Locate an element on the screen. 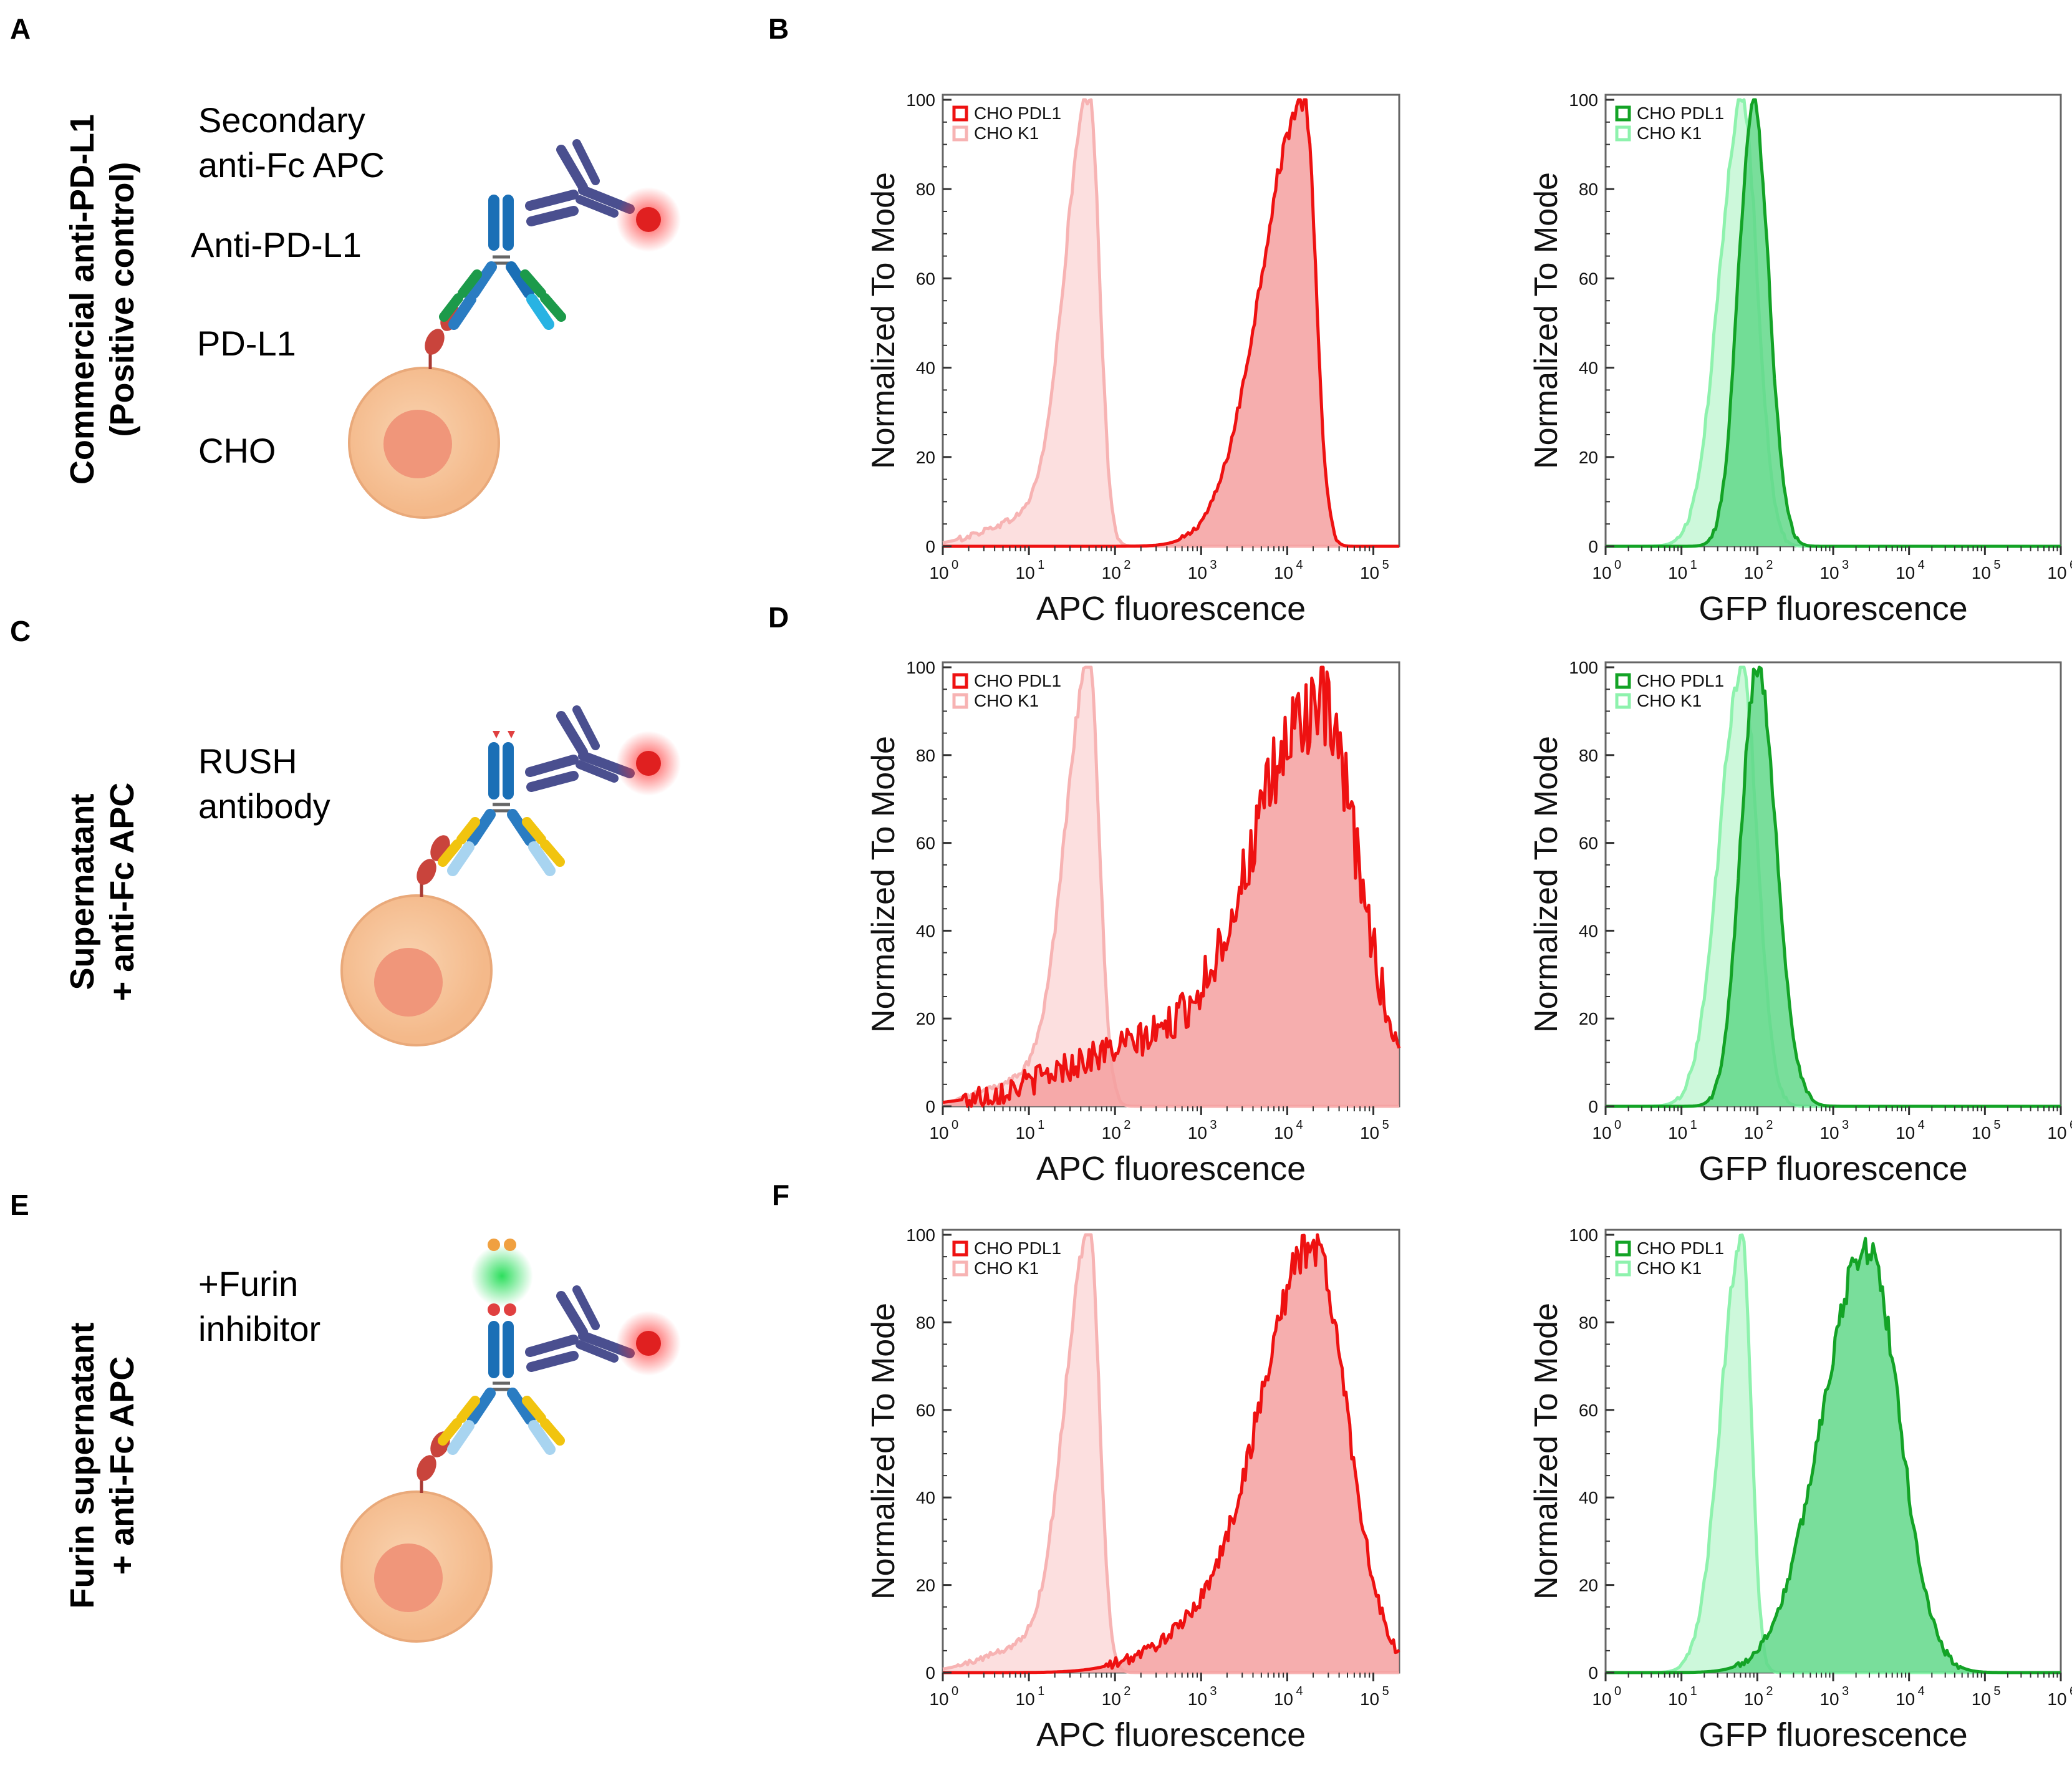  x-axis-title: APC fluorescence is located at coordinates (1171, 608).